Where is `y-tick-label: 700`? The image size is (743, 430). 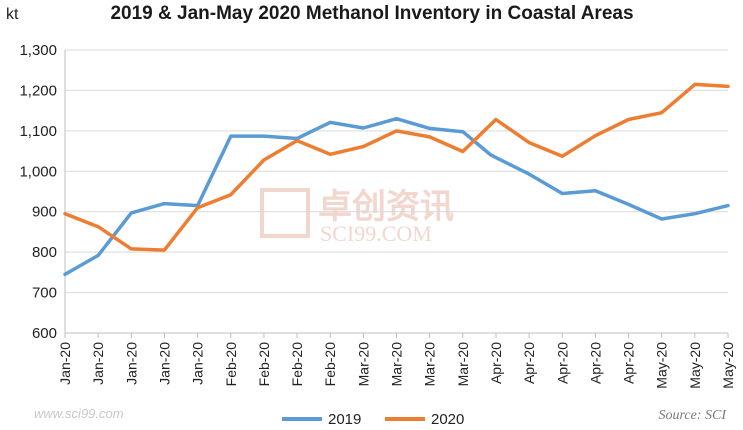 y-tick-label: 700 is located at coordinates (44, 293).